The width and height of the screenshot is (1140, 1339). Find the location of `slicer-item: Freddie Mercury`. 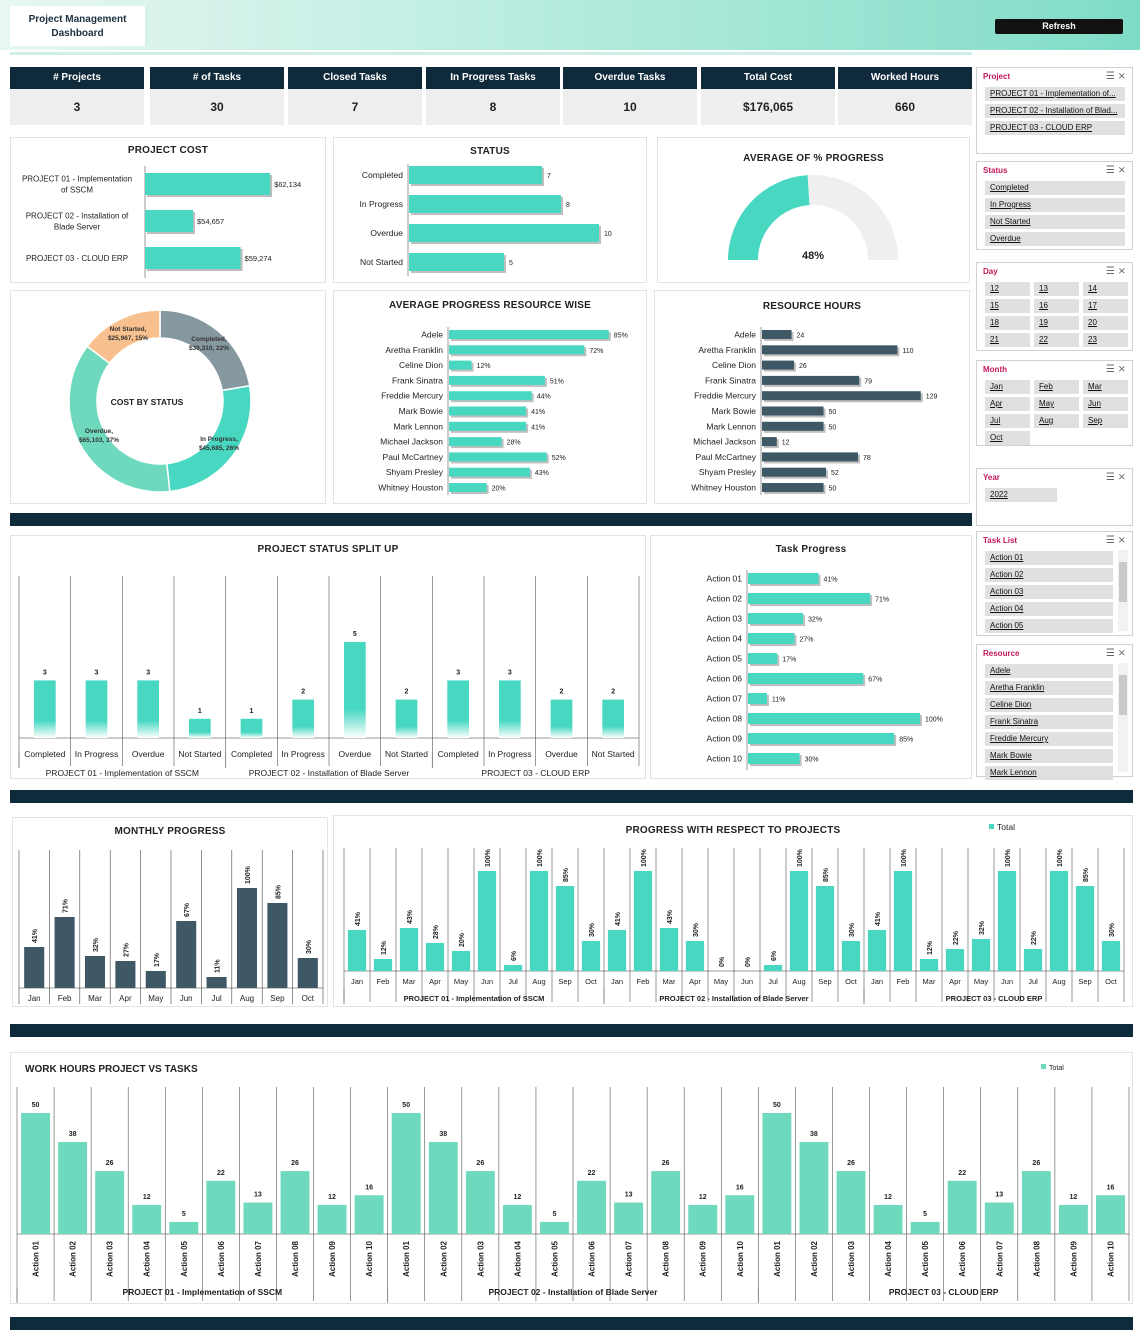

slicer-item: Freddie Mercury is located at coordinates (1049, 739).